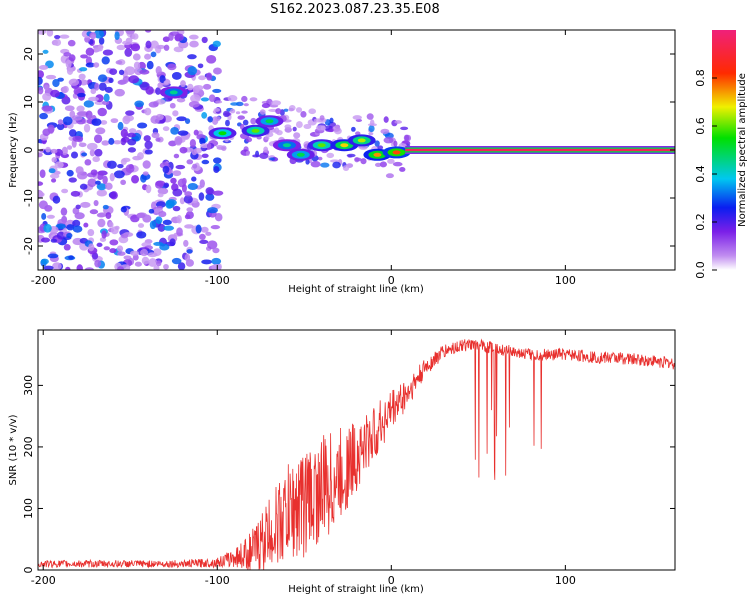 This screenshot has height=600, width=750. I want to click on heatmap-xtick-label: -200, so click(43, 280).